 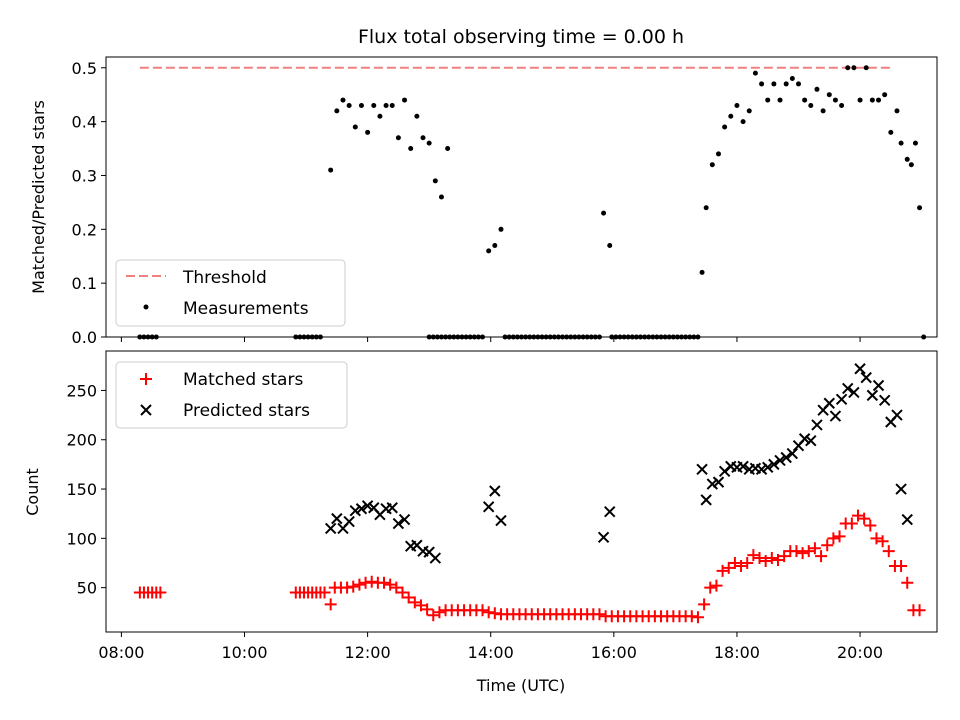 I want to click on measurements-legend-marker, so click(x=146, y=307).